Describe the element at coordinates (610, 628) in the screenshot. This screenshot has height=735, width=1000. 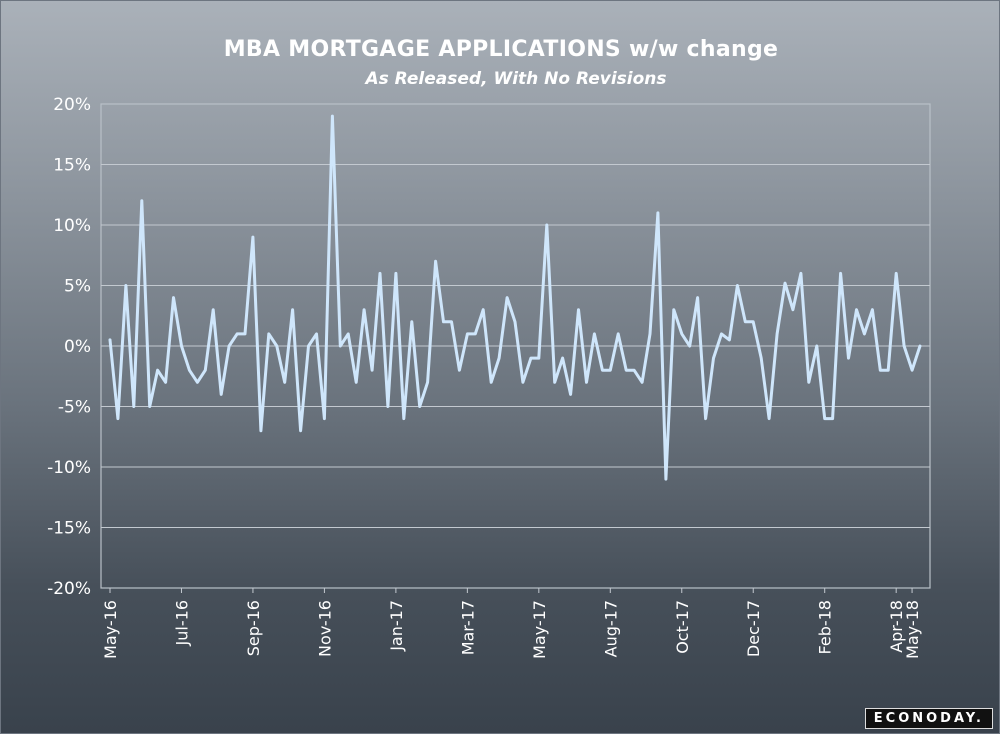
I see `x-tick-label: Aug-17` at that location.